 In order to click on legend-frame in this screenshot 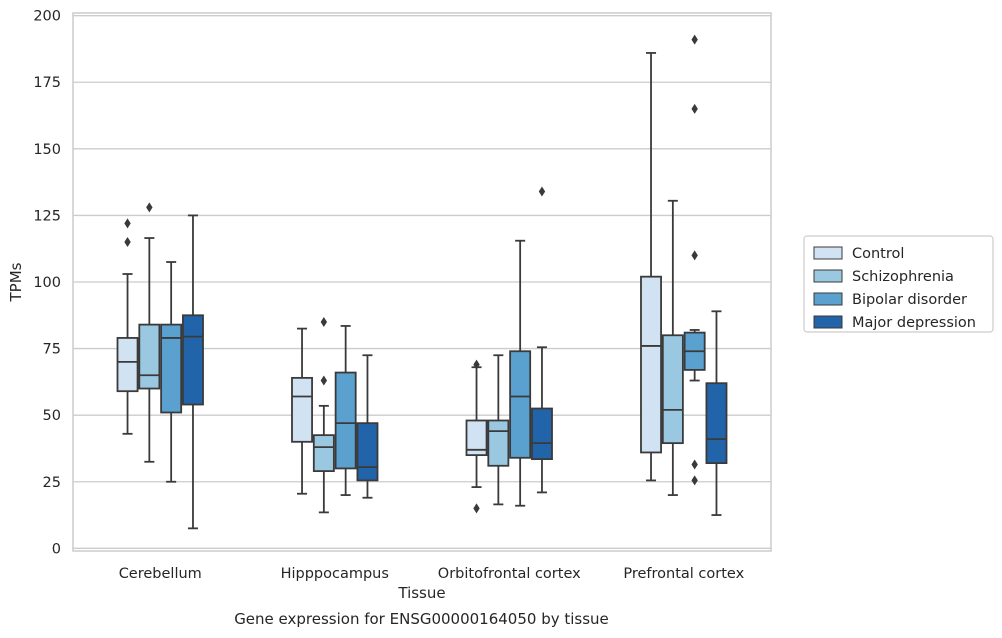, I will do `click(898, 284)`.